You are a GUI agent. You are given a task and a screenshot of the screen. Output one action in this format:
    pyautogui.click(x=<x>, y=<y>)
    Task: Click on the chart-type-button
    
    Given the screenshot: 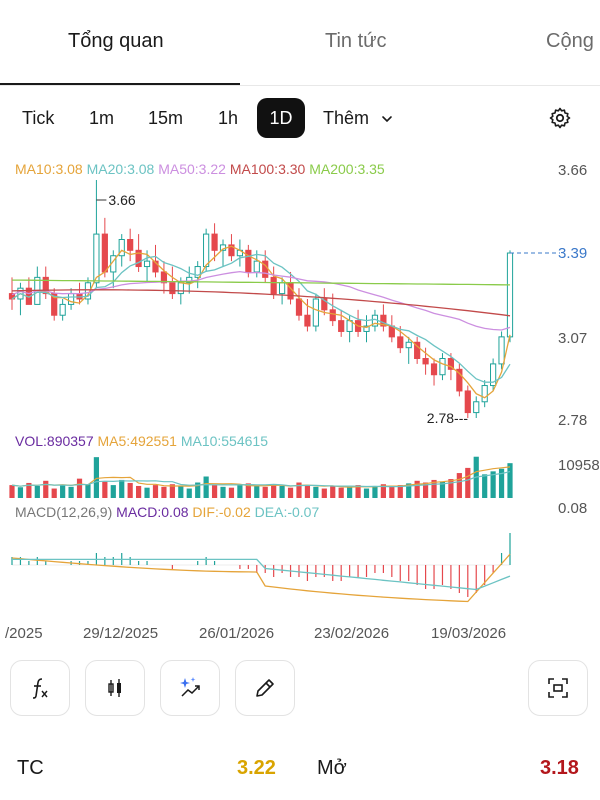 What is the action you would take?
    pyautogui.click(x=115, y=688)
    